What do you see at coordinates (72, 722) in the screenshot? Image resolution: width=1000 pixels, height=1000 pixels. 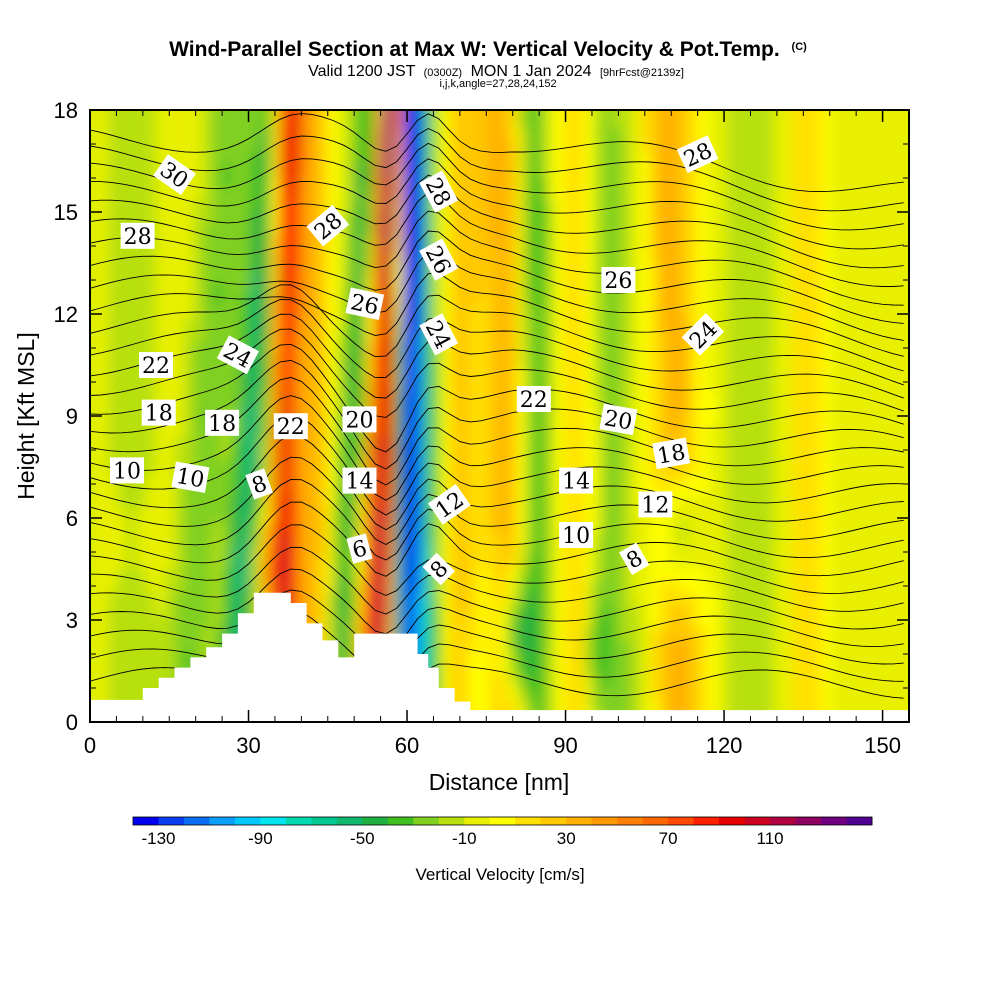 I see `y-tick-label: 0` at bounding box center [72, 722].